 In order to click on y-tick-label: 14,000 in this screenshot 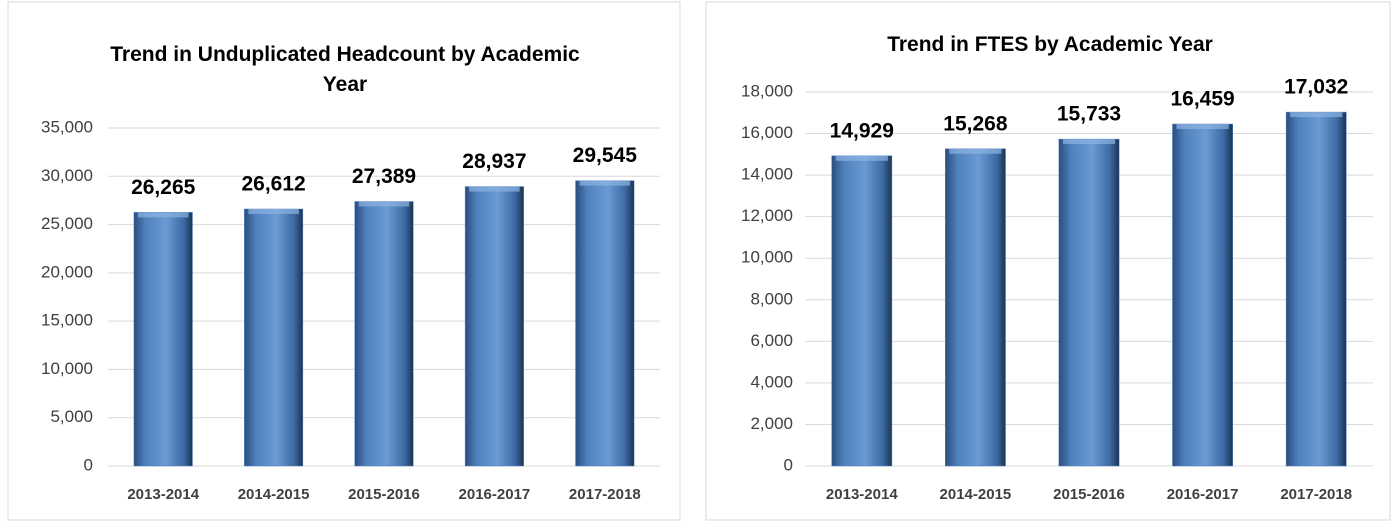, I will do `click(767, 174)`.